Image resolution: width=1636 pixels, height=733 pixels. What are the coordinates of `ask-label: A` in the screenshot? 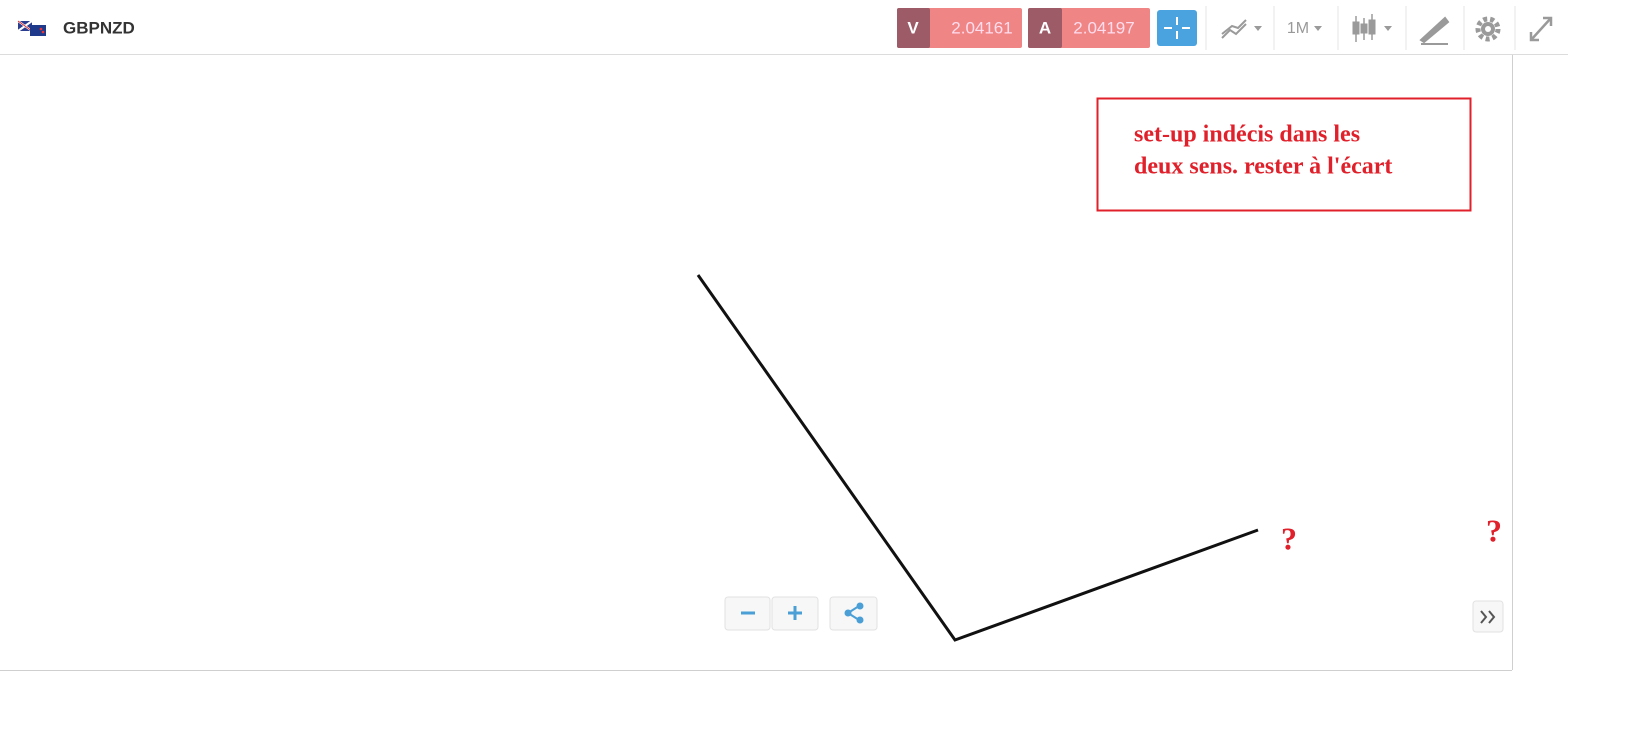 It's located at (1045, 27).